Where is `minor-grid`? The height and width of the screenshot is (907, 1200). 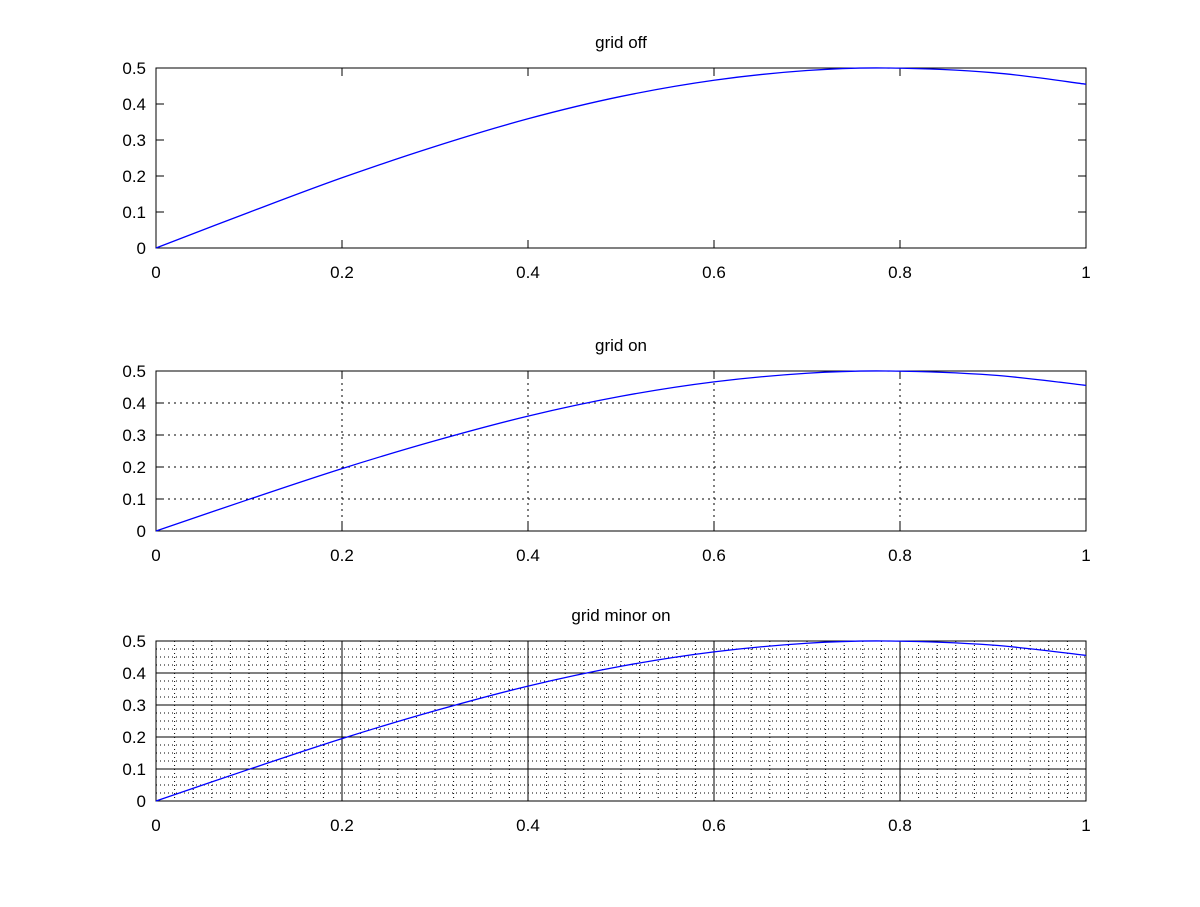
minor-grid is located at coordinates (621, 721).